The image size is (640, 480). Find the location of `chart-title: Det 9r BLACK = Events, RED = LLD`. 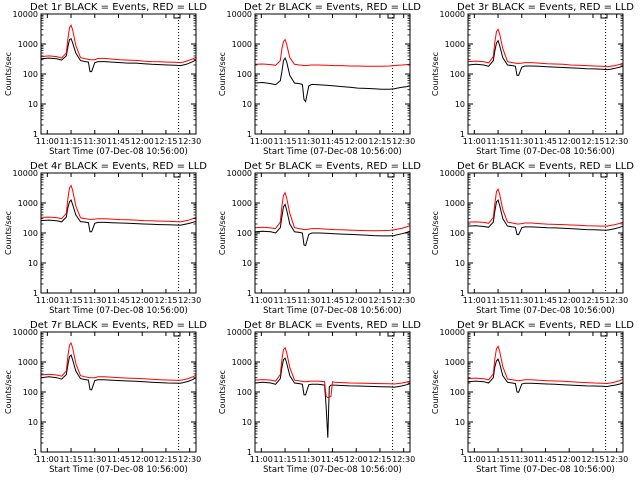

chart-title: Det 9r BLACK = Events, RED = LLD is located at coordinates (545, 325).